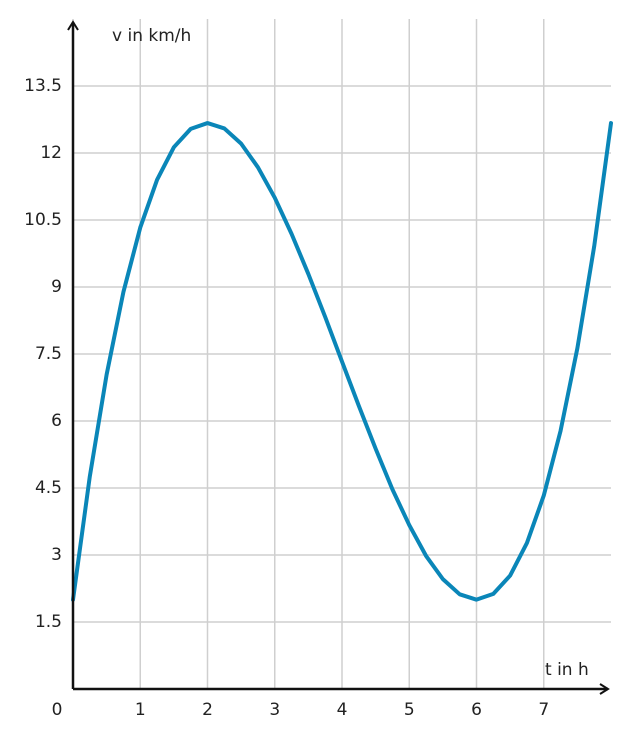 The height and width of the screenshot is (739, 629). I want to click on x-tick-label: 0, so click(57, 710).